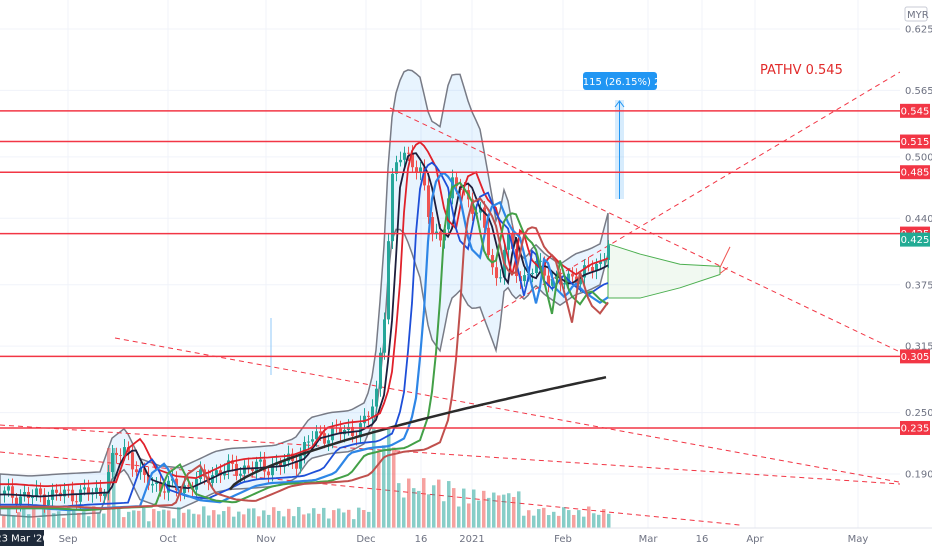  I want to click on x-tick-label: 16, so click(702, 539).